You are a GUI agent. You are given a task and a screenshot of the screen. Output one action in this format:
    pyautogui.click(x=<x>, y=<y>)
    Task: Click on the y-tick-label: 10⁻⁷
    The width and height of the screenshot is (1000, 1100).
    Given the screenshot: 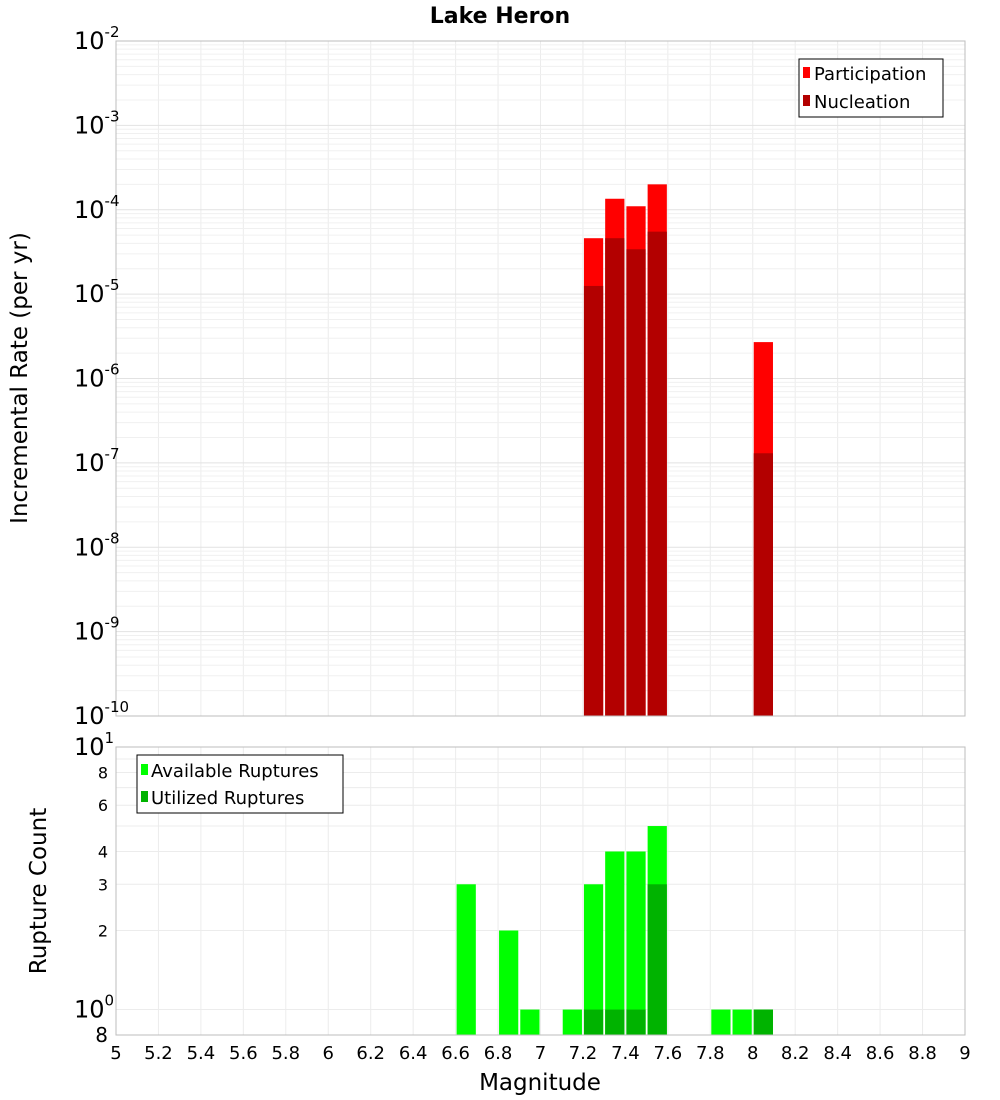 What is the action you would take?
    pyautogui.click(x=97, y=461)
    